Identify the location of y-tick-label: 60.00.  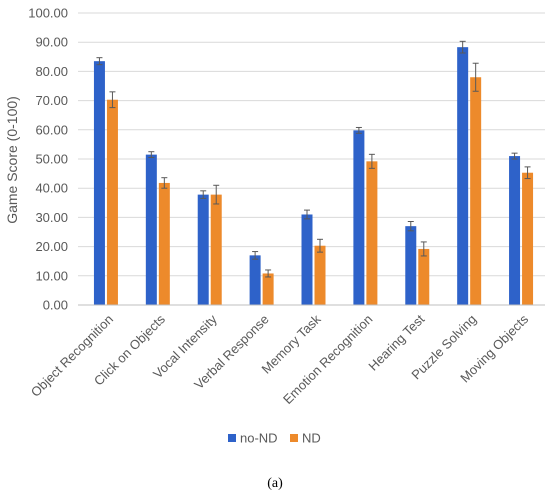
(51, 129).